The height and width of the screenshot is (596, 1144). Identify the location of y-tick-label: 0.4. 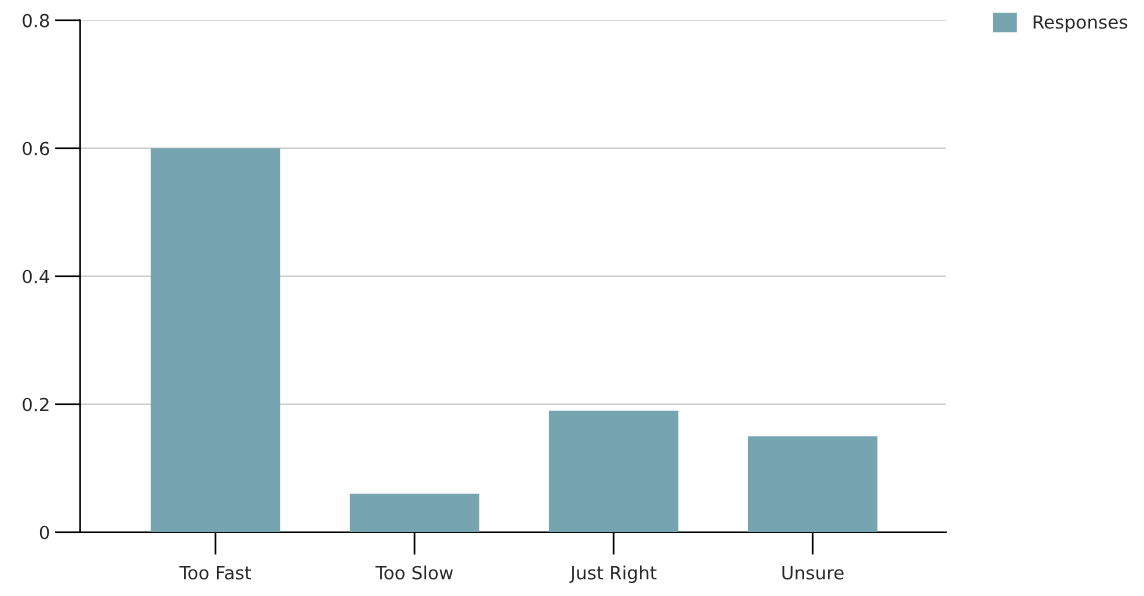
(36, 276).